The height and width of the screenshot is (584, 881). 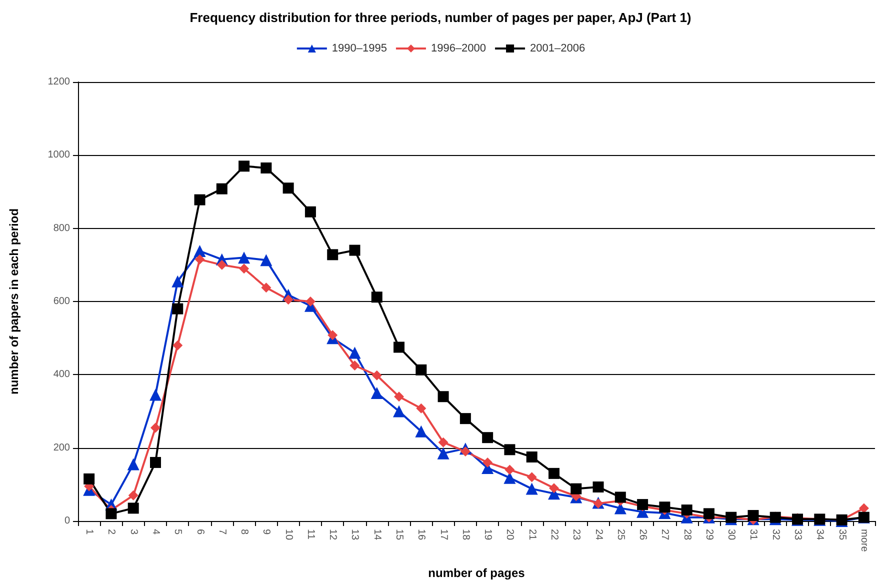 What do you see at coordinates (465, 535) in the screenshot?
I see `x-tick-label: 18` at bounding box center [465, 535].